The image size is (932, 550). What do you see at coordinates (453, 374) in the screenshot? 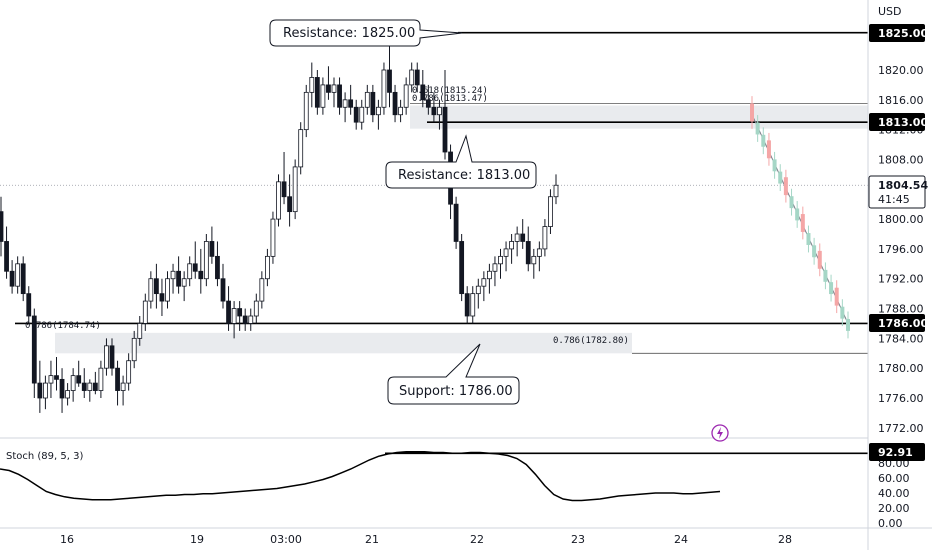
I see `callout-support: Support: 1786.00` at bounding box center [453, 374].